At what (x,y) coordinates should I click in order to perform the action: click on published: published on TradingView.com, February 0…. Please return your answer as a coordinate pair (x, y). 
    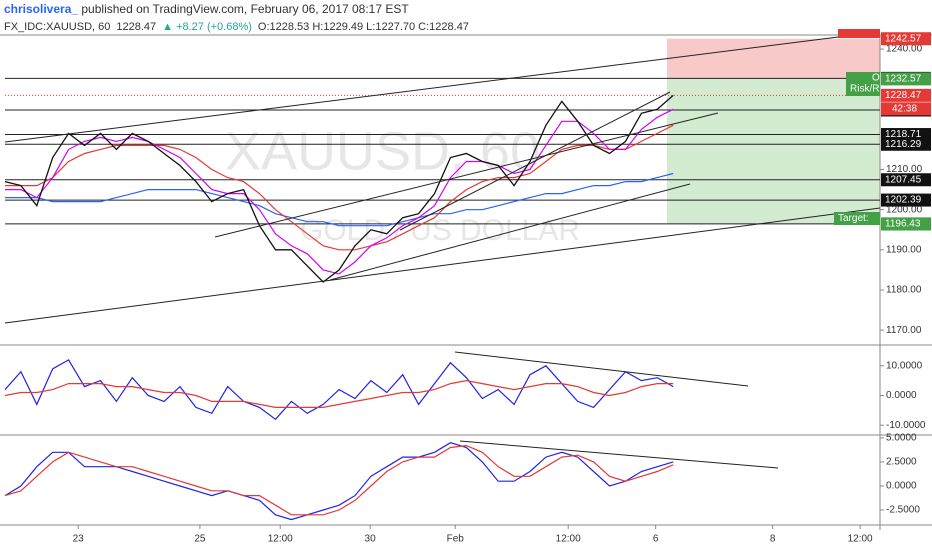
    Looking at the image, I should click on (243, 9).